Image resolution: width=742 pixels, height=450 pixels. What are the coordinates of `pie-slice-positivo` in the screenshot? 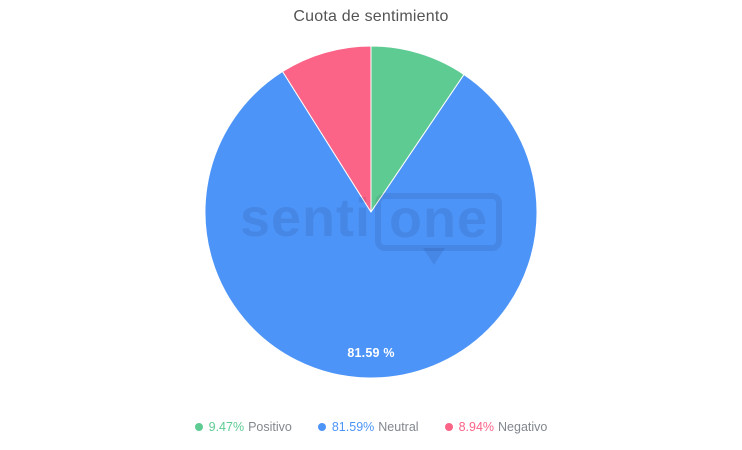 It's located at (417, 129).